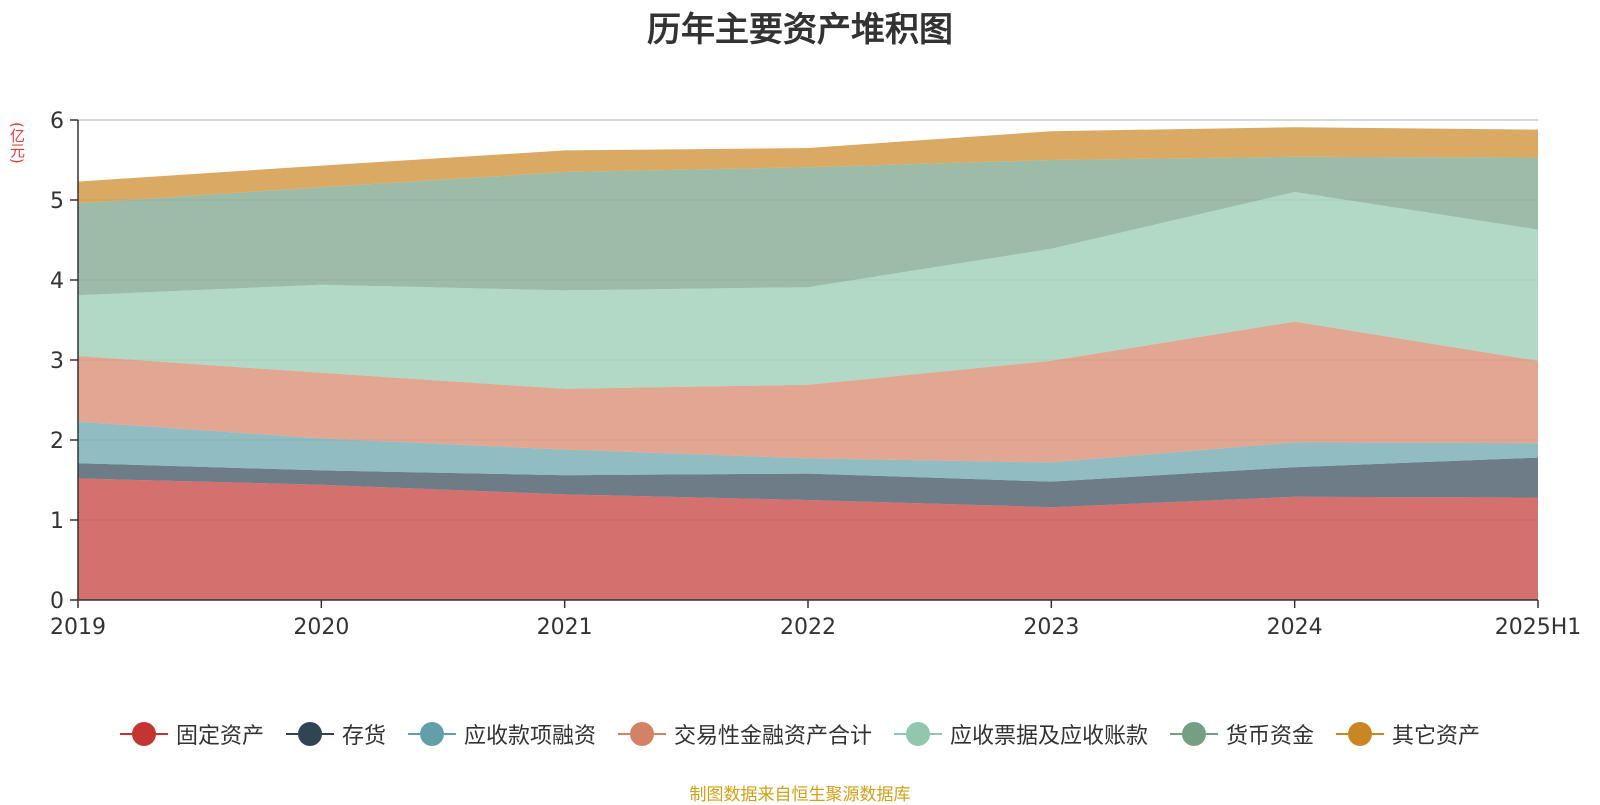 The image size is (1600, 805). Describe the element at coordinates (17, 143) in the screenshot. I see `y-axis-unit-label: (亿元)` at that location.